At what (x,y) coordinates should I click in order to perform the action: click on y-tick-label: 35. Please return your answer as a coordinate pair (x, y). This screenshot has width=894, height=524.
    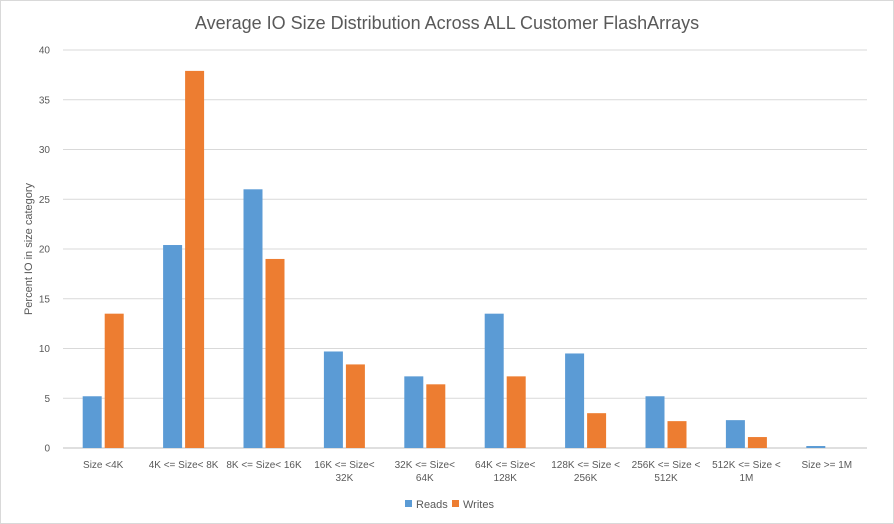
    Looking at the image, I should click on (45, 100).